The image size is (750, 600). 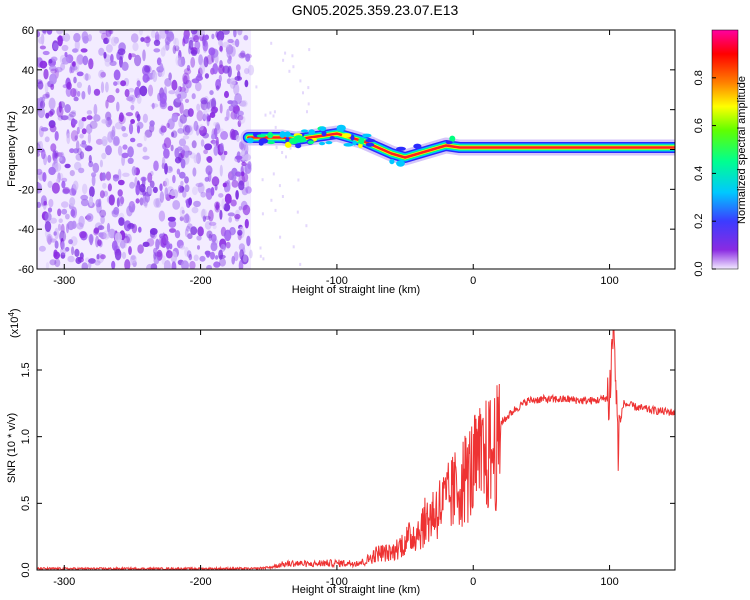 I want to click on spectrogram-x-label: Height of straight line (km), so click(x=356, y=290).